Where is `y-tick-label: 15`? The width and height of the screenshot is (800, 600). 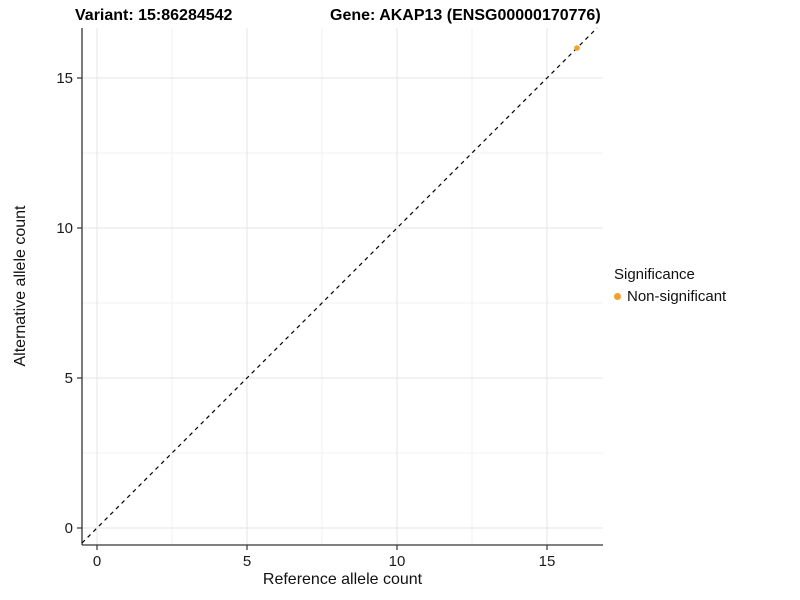
y-tick-label: 15 is located at coordinates (64, 78).